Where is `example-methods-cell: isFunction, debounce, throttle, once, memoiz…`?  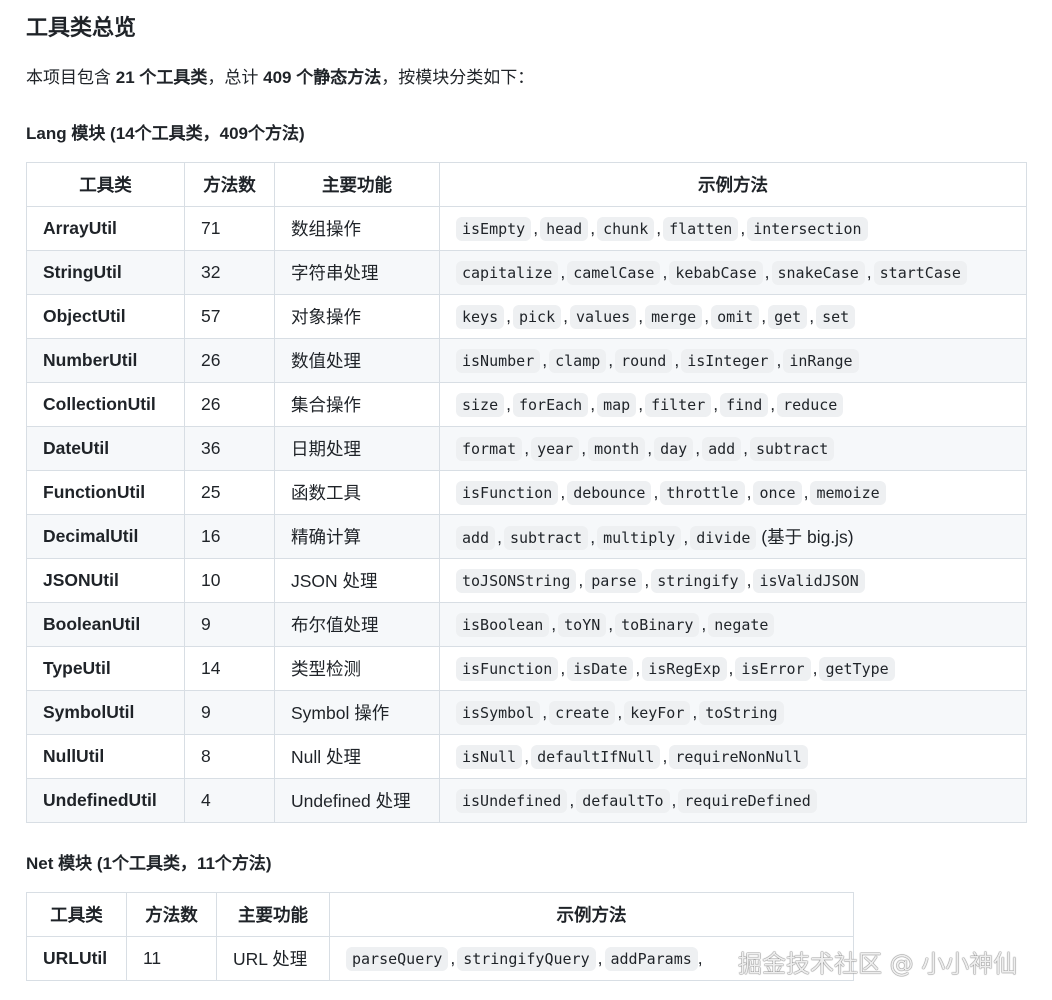 example-methods-cell: isFunction, debounce, throttle, once, memoiz… is located at coordinates (733, 492).